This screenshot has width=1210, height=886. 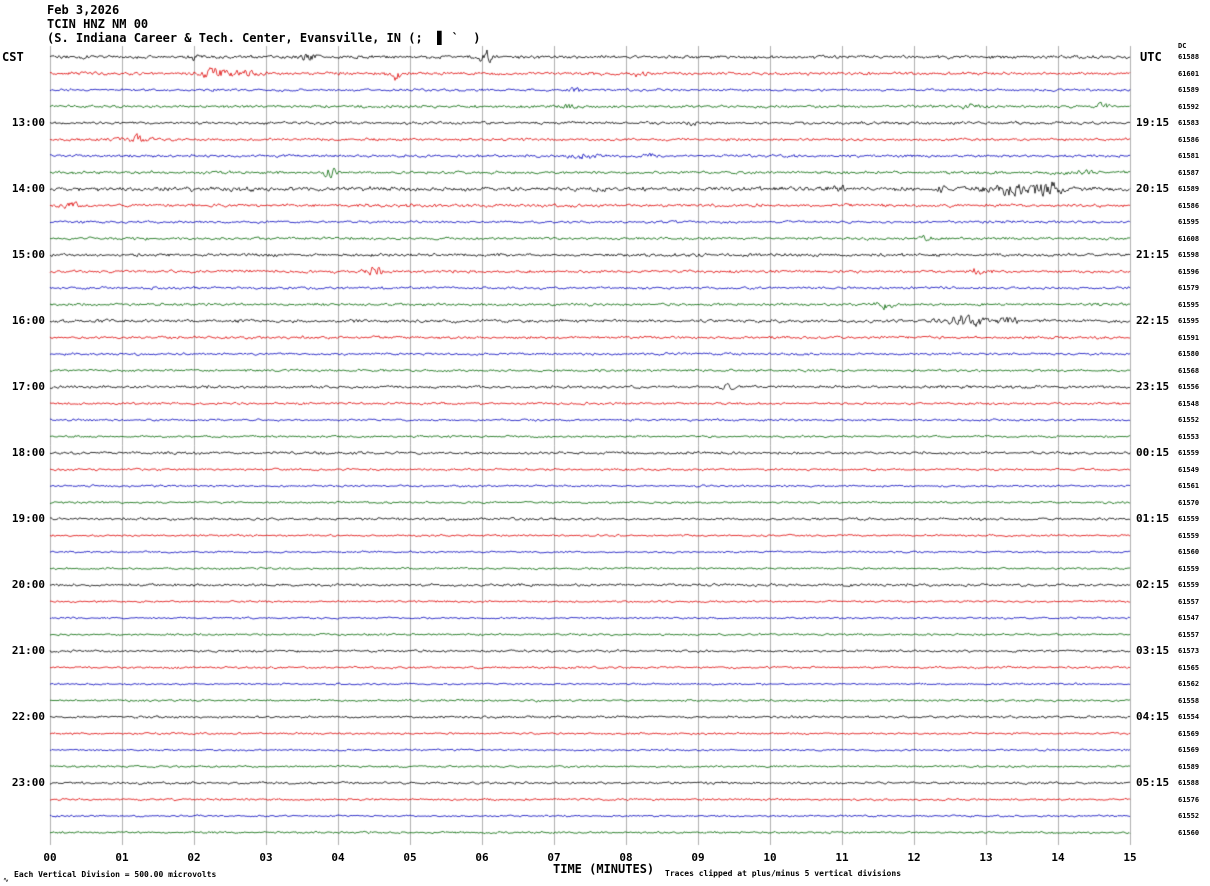 I want to click on cst-time-label: 19:00, so click(x=28, y=518).